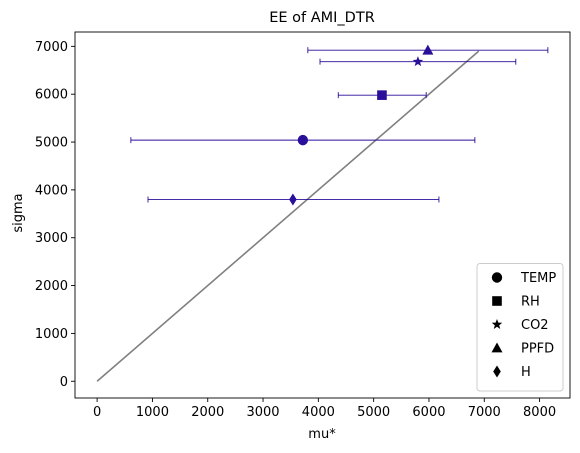  Describe the element at coordinates (497, 301) in the screenshot. I see `legend-marker-rh` at that location.